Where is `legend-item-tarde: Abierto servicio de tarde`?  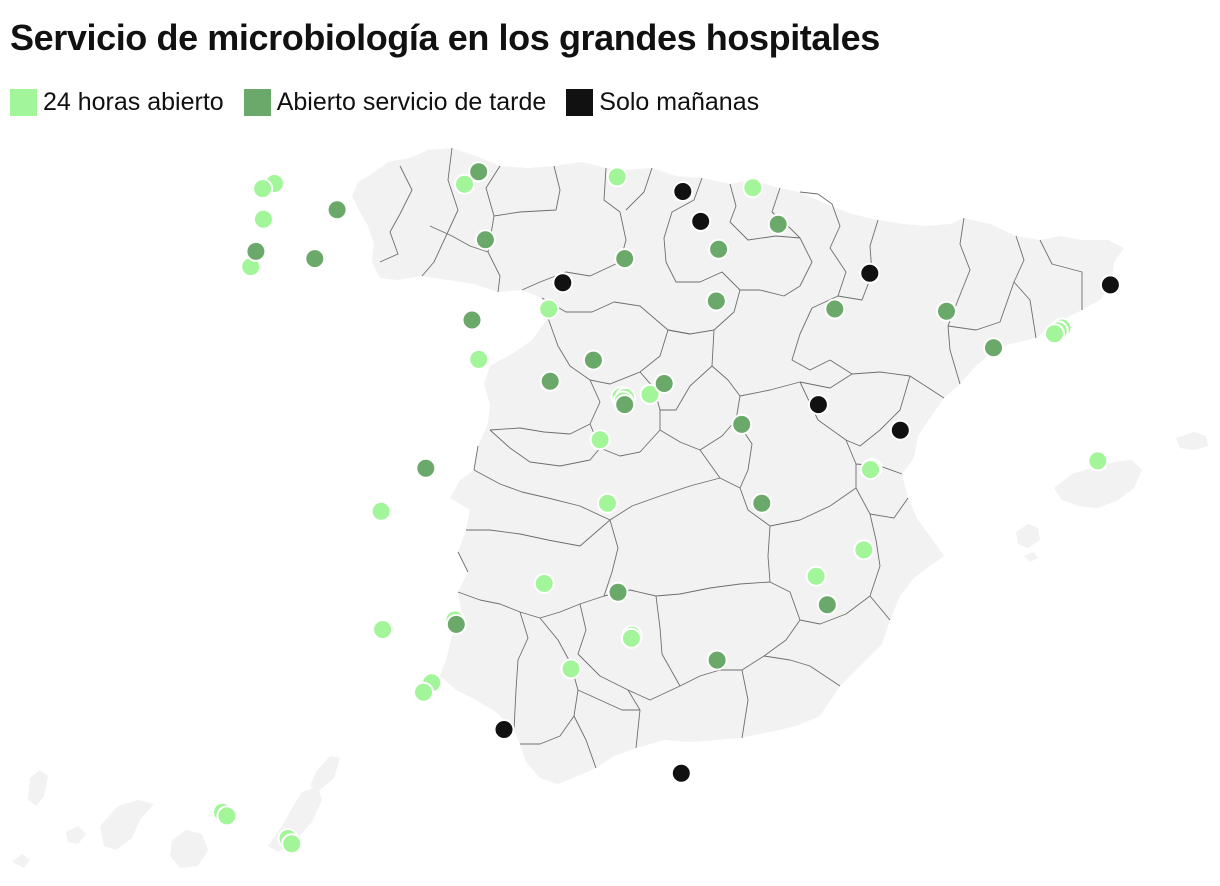 legend-item-tarde: Abierto servicio de tarde is located at coordinates (395, 102).